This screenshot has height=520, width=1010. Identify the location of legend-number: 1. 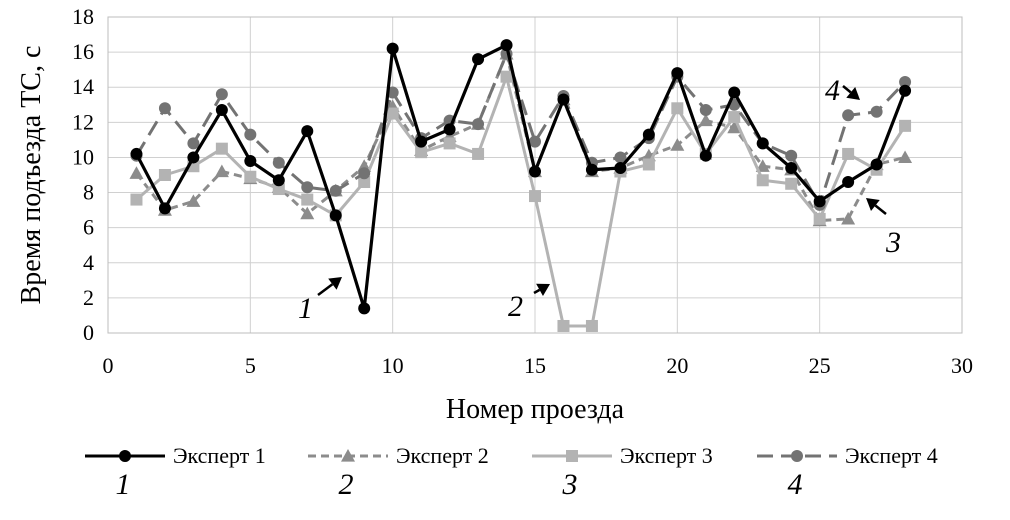
(123, 484).